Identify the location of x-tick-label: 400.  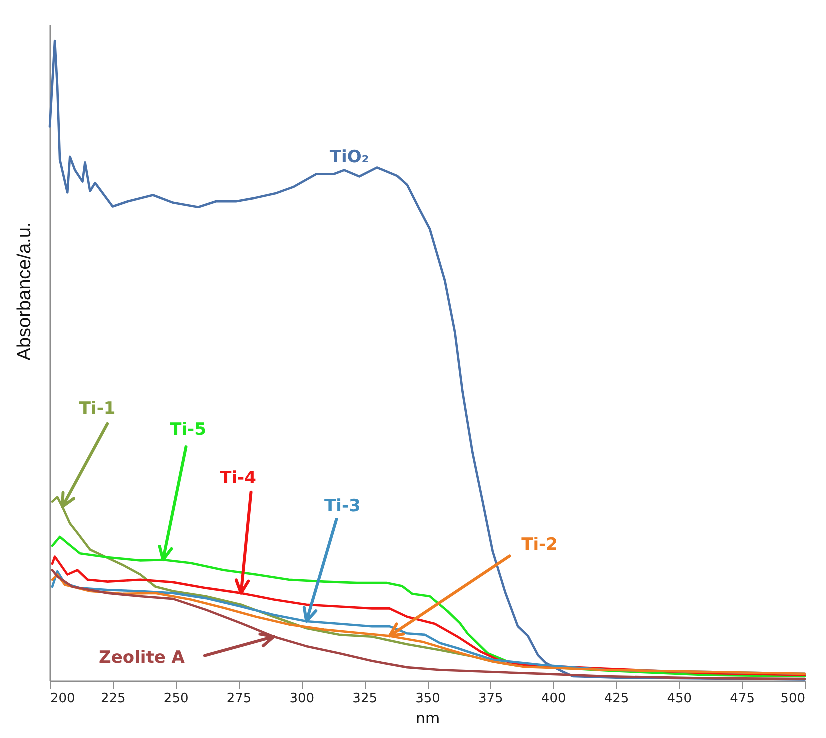
(553, 699).